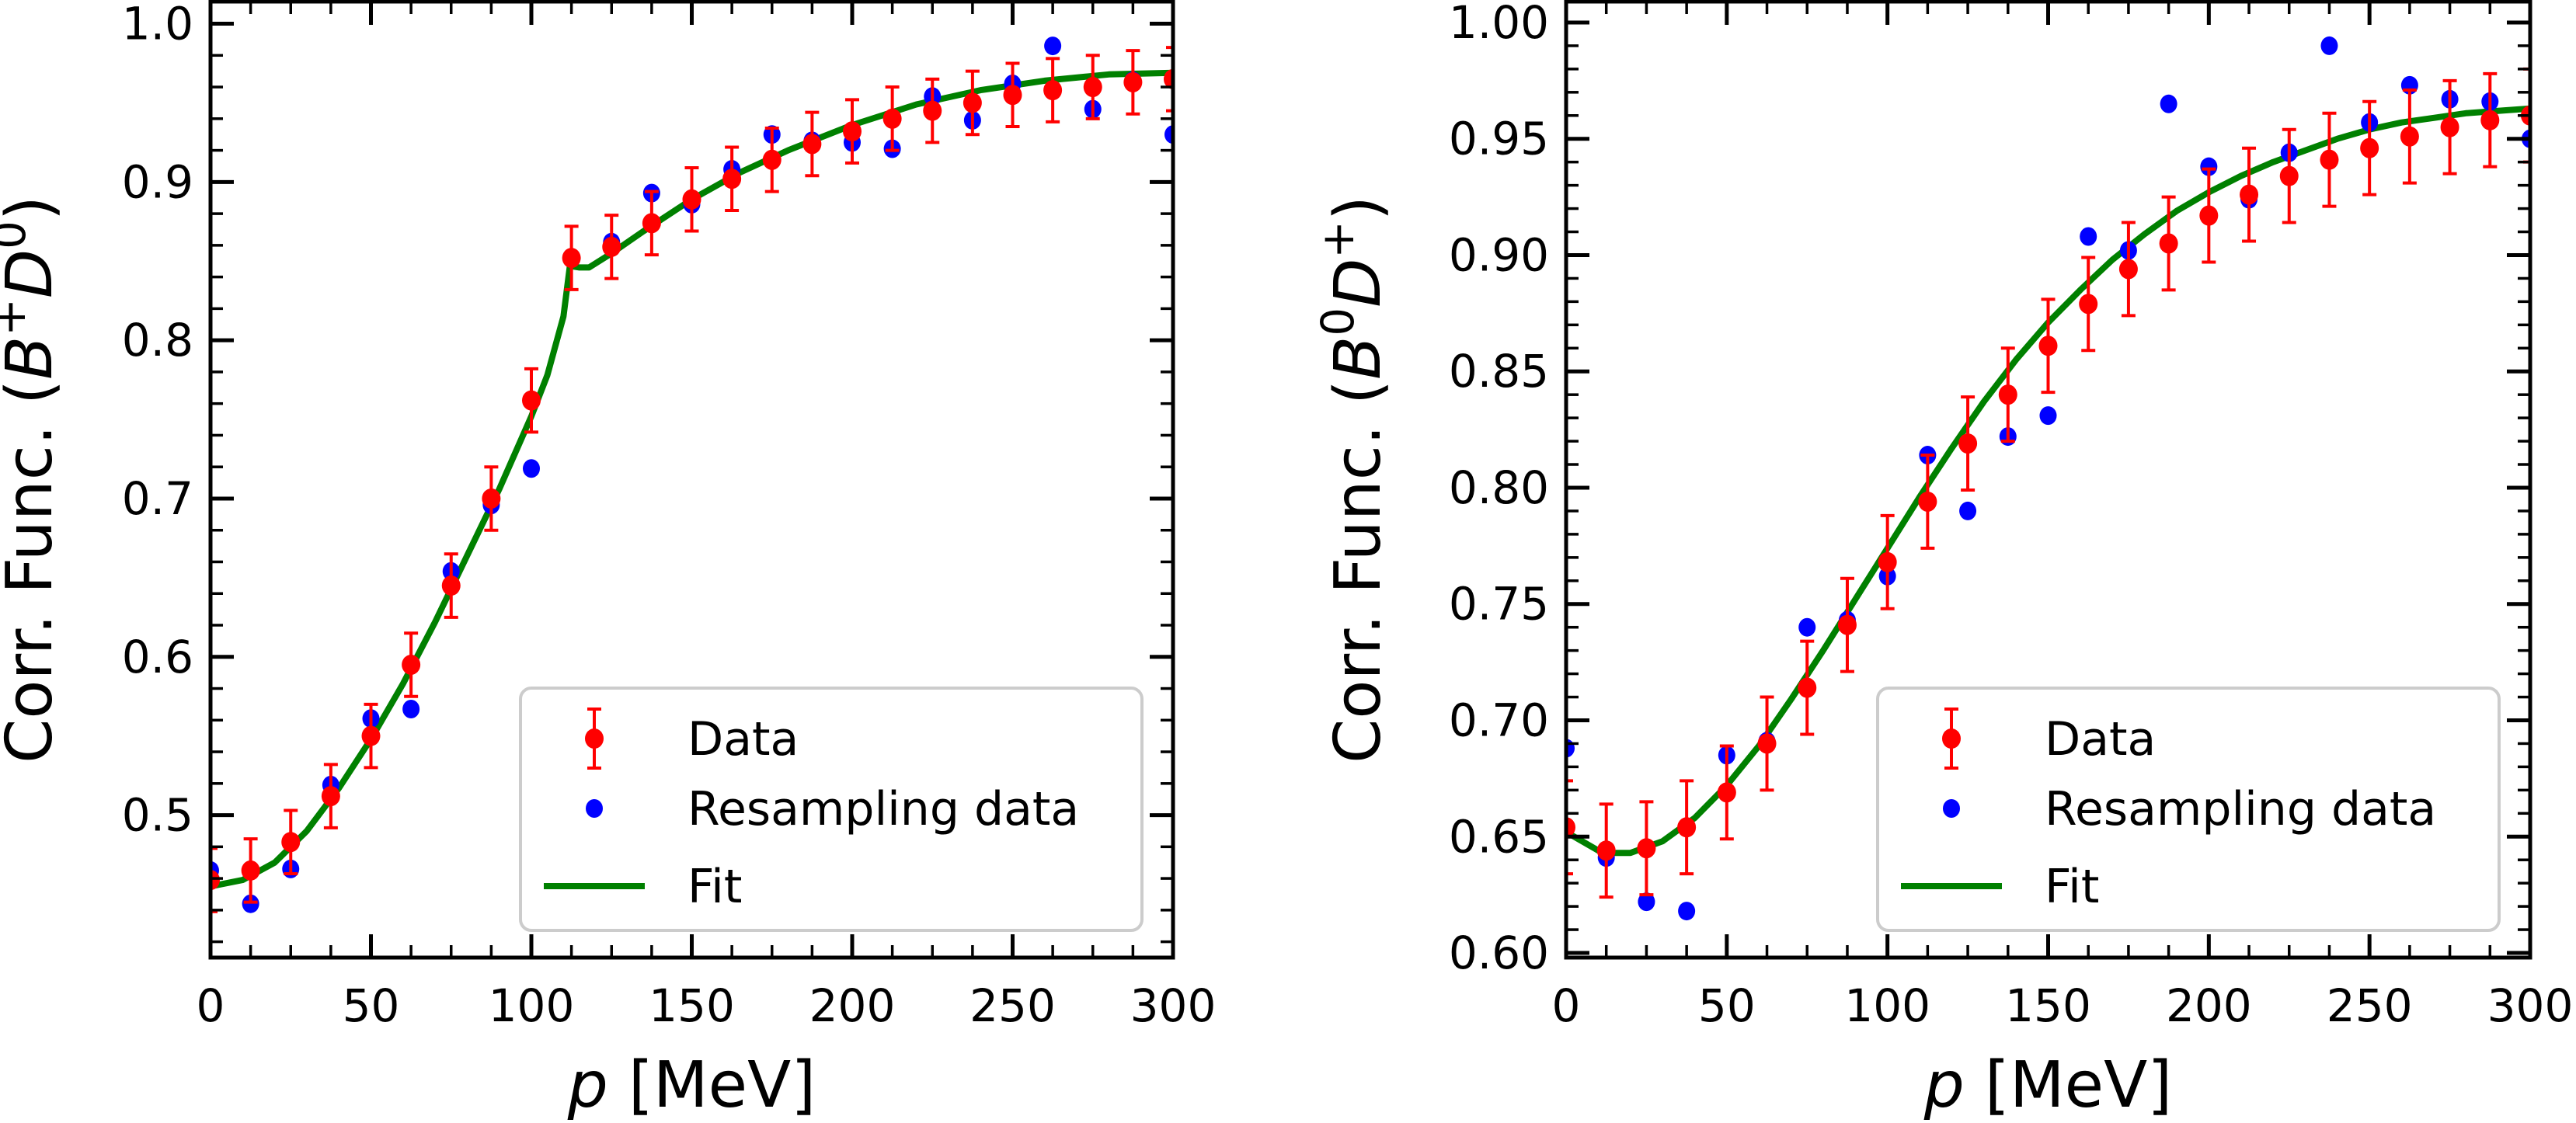 The width and height of the screenshot is (2576, 1123). I want to click on x-axis-label-unit: [MeV], so click(2068, 1085).